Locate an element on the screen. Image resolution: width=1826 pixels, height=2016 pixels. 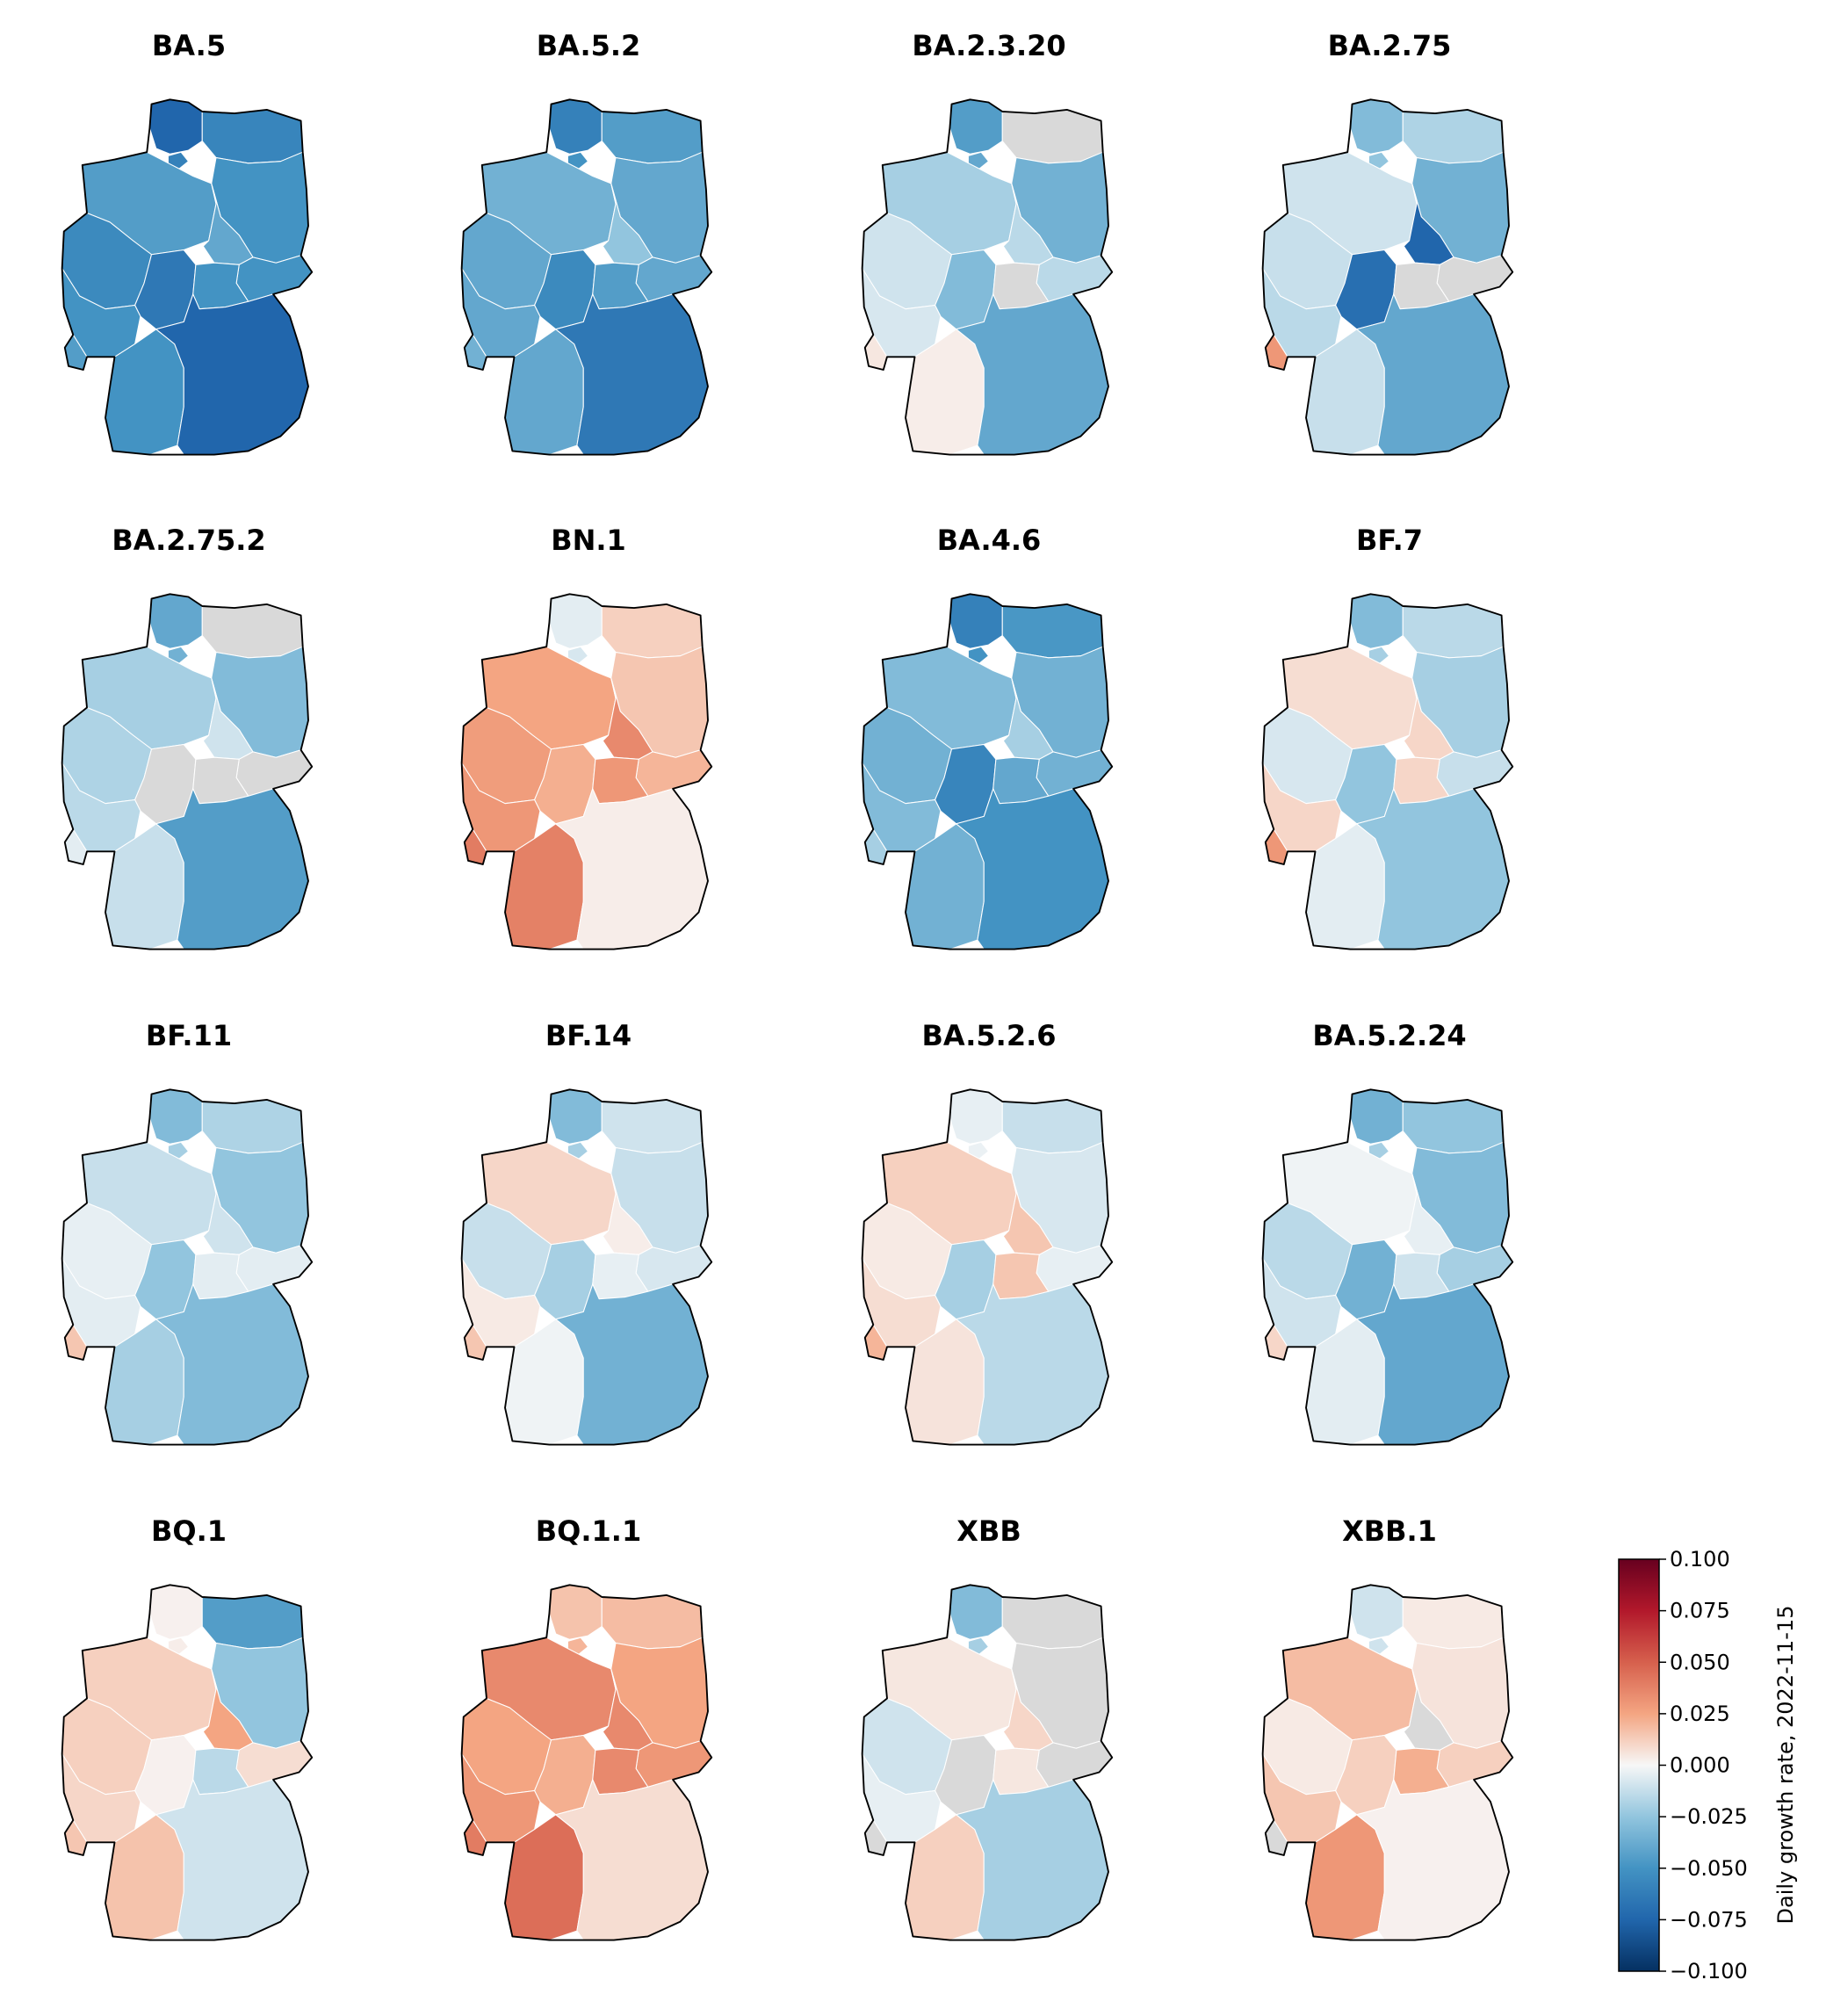
colorbar-tick-label: −0.100 is located at coordinates (1709, 1971).